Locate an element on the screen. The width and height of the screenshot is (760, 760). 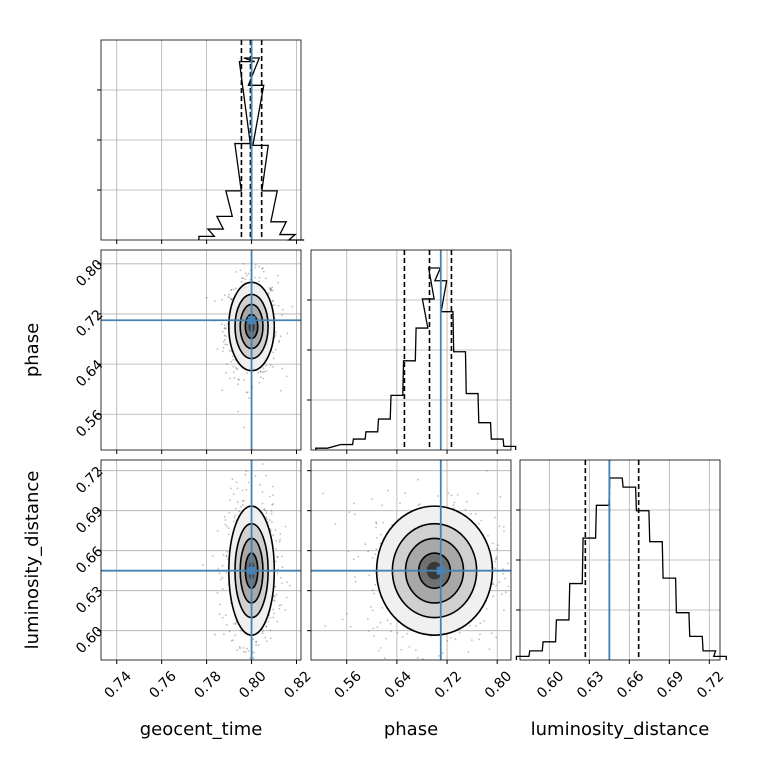
x-axis-label-phase: phase is located at coordinates (411, 729).